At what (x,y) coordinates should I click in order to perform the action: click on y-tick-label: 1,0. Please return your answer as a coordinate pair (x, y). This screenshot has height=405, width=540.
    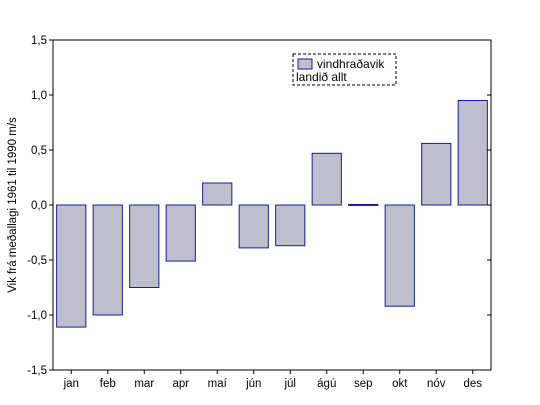
    Looking at the image, I should click on (39, 96).